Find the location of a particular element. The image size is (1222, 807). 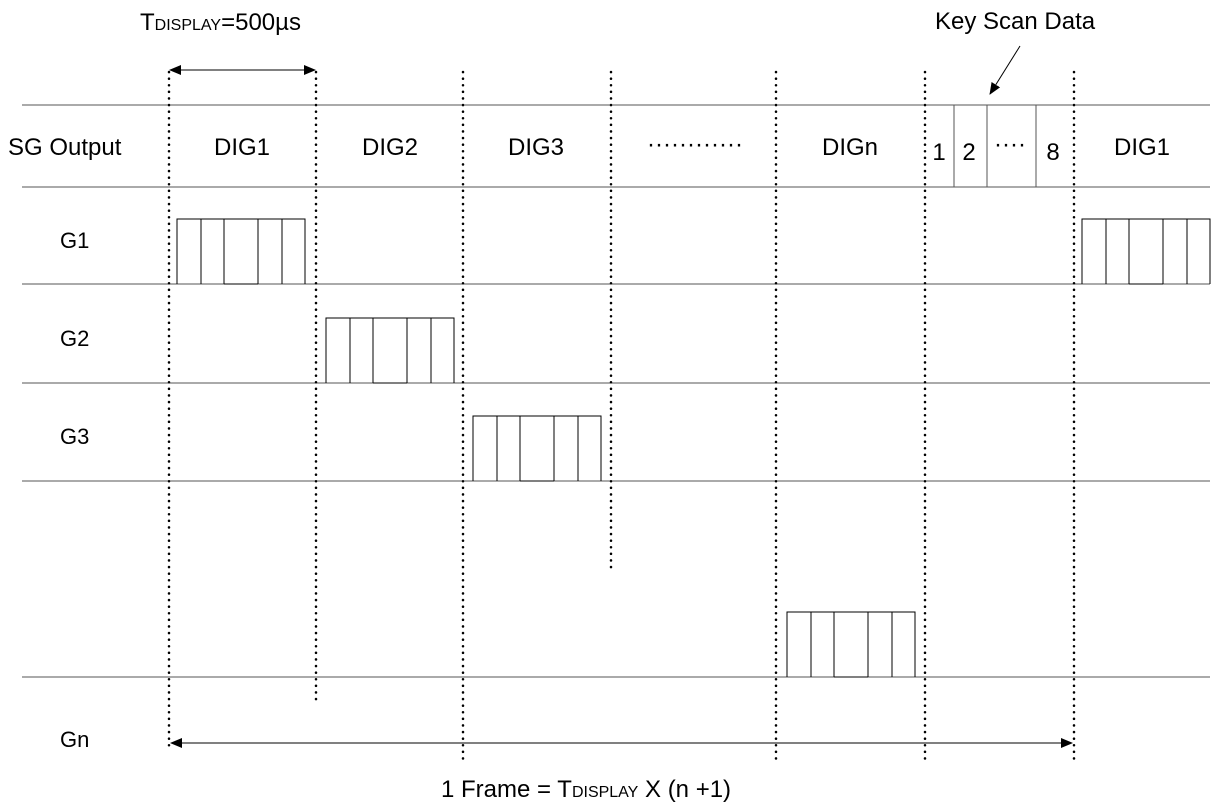

digits-ellipsis: ············ is located at coordinates (695, 144).